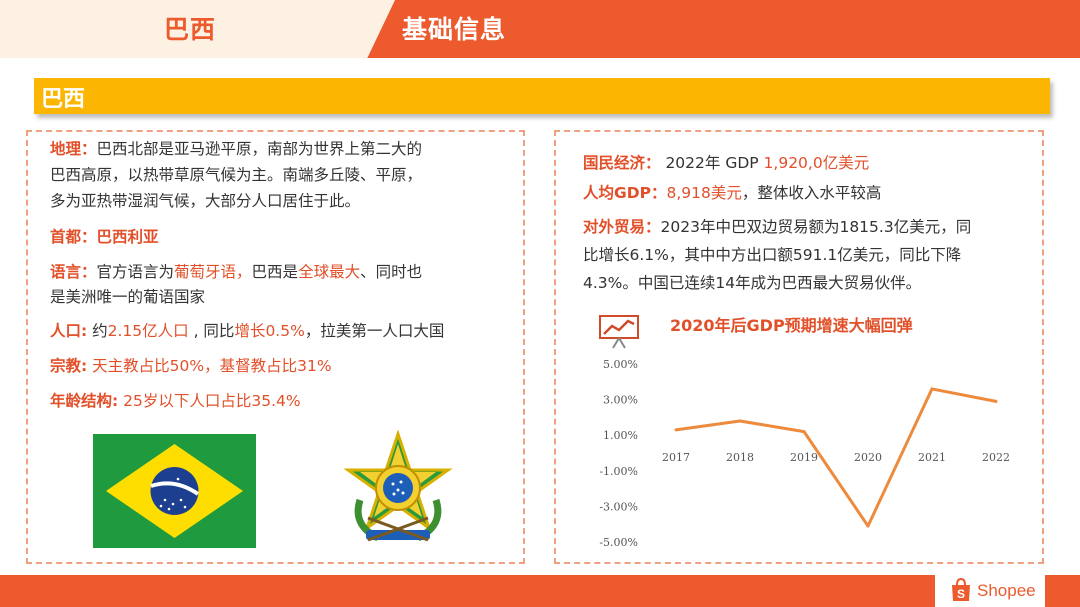 The image size is (1080, 607). I want to click on section-title-bar: 巴西, so click(542, 96).